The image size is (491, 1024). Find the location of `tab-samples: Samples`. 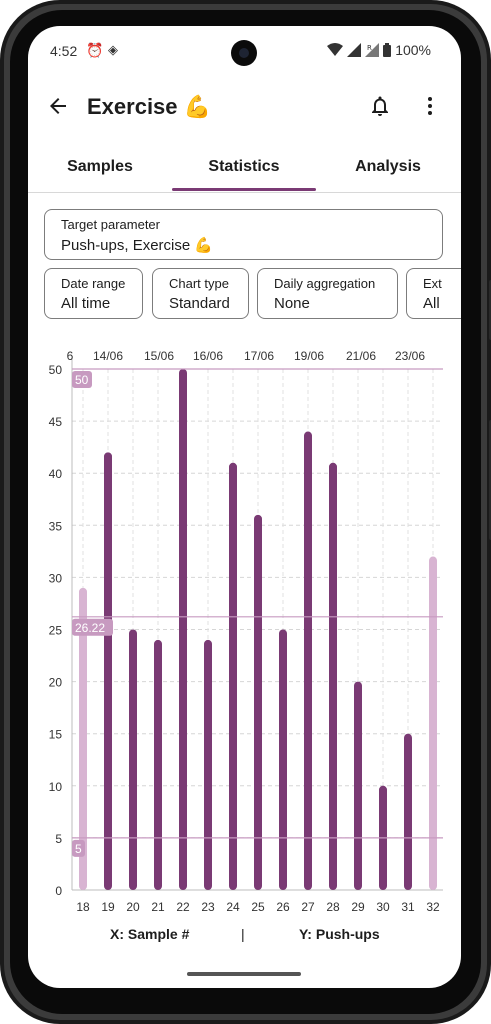

tab-samples: Samples is located at coordinates (100, 166).